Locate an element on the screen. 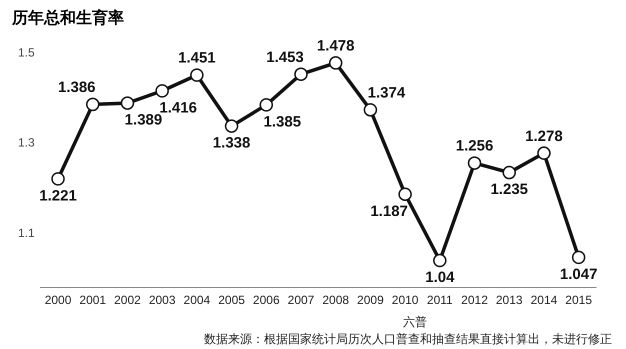 Image resolution: width=626 pixels, height=349 pixels. data-label: 1.453 is located at coordinates (285, 57).